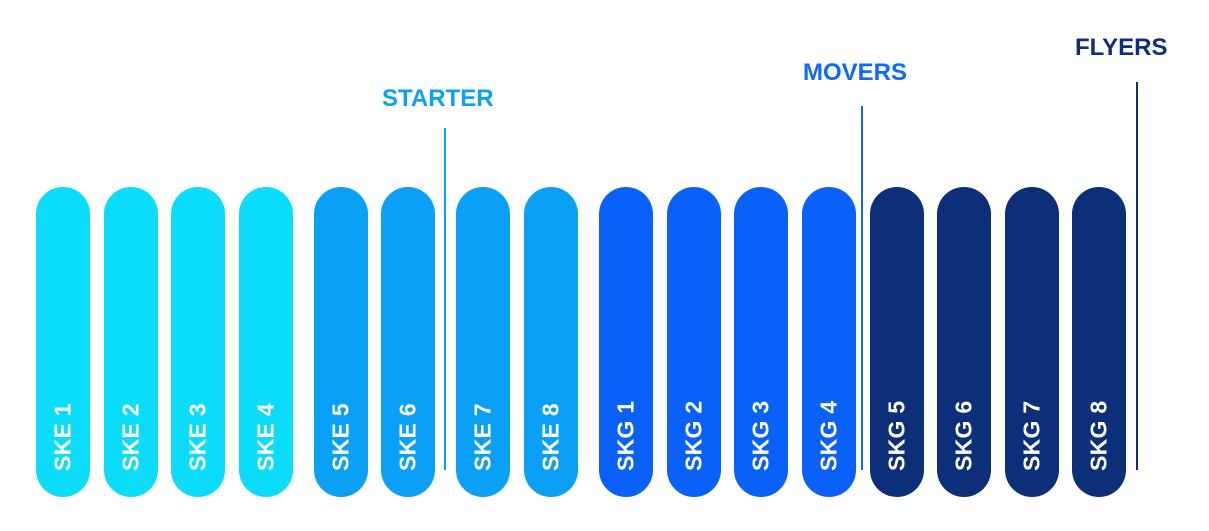 This screenshot has width=1209, height=531. I want to click on pill-label: SKG 4, so click(828, 435).